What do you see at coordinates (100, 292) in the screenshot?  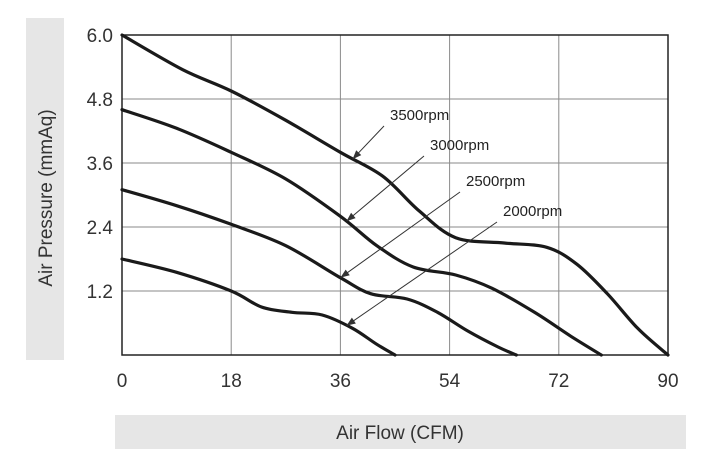 I see `y-tick-label-0: 1.2` at bounding box center [100, 292].